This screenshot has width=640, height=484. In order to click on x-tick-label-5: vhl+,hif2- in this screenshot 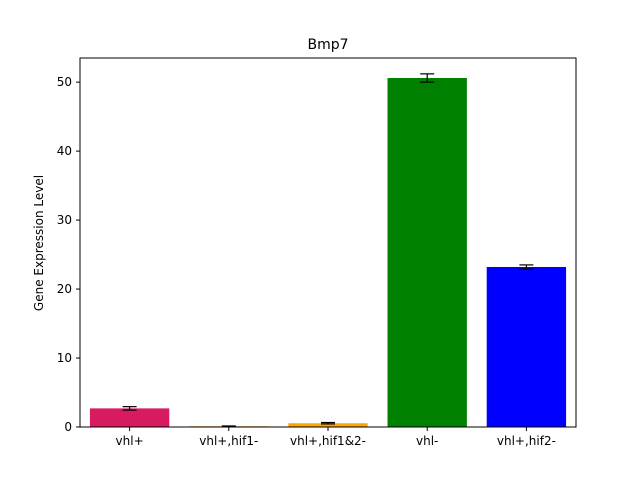, I will do `click(526, 441)`.